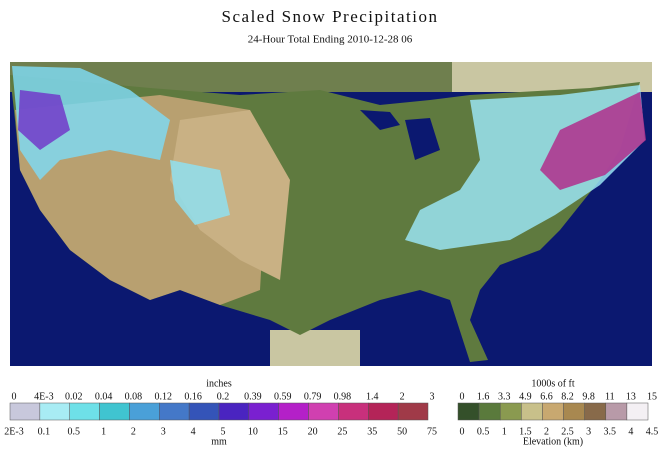 The height and width of the screenshot is (458, 660). What do you see at coordinates (219, 383) in the screenshot?
I see `legend-unit: inches` at bounding box center [219, 383].